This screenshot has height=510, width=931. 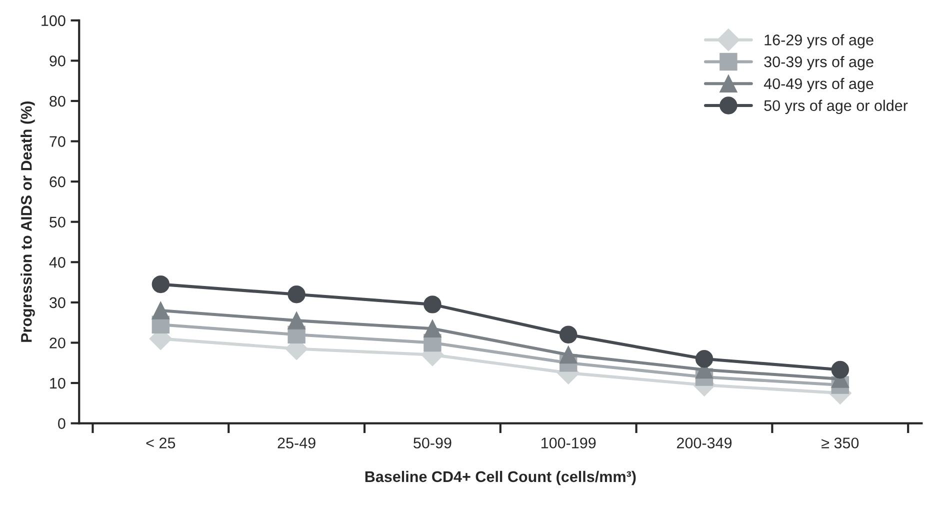 What do you see at coordinates (57, 262) in the screenshot?
I see `y-tick-label: 40` at bounding box center [57, 262].